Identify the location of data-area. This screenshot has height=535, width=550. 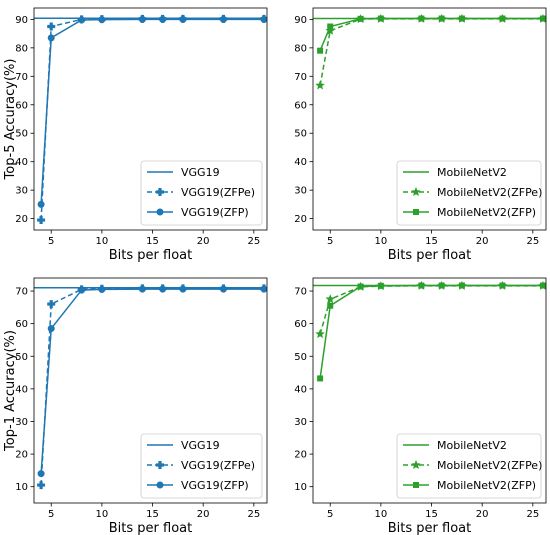
(429, 331).